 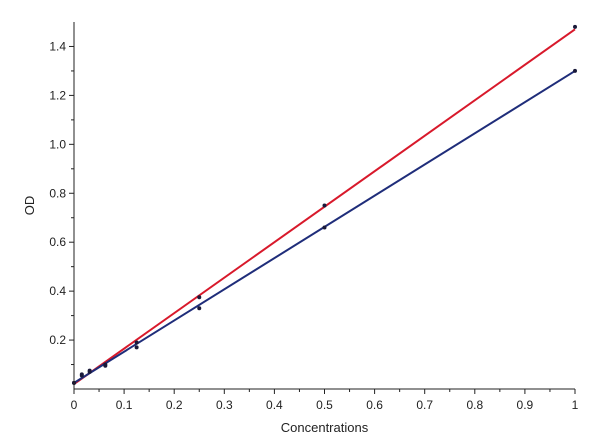 What do you see at coordinates (474, 405) in the screenshot?
I see `x-tick-label: 0.8` at bounding box center [474, 405].